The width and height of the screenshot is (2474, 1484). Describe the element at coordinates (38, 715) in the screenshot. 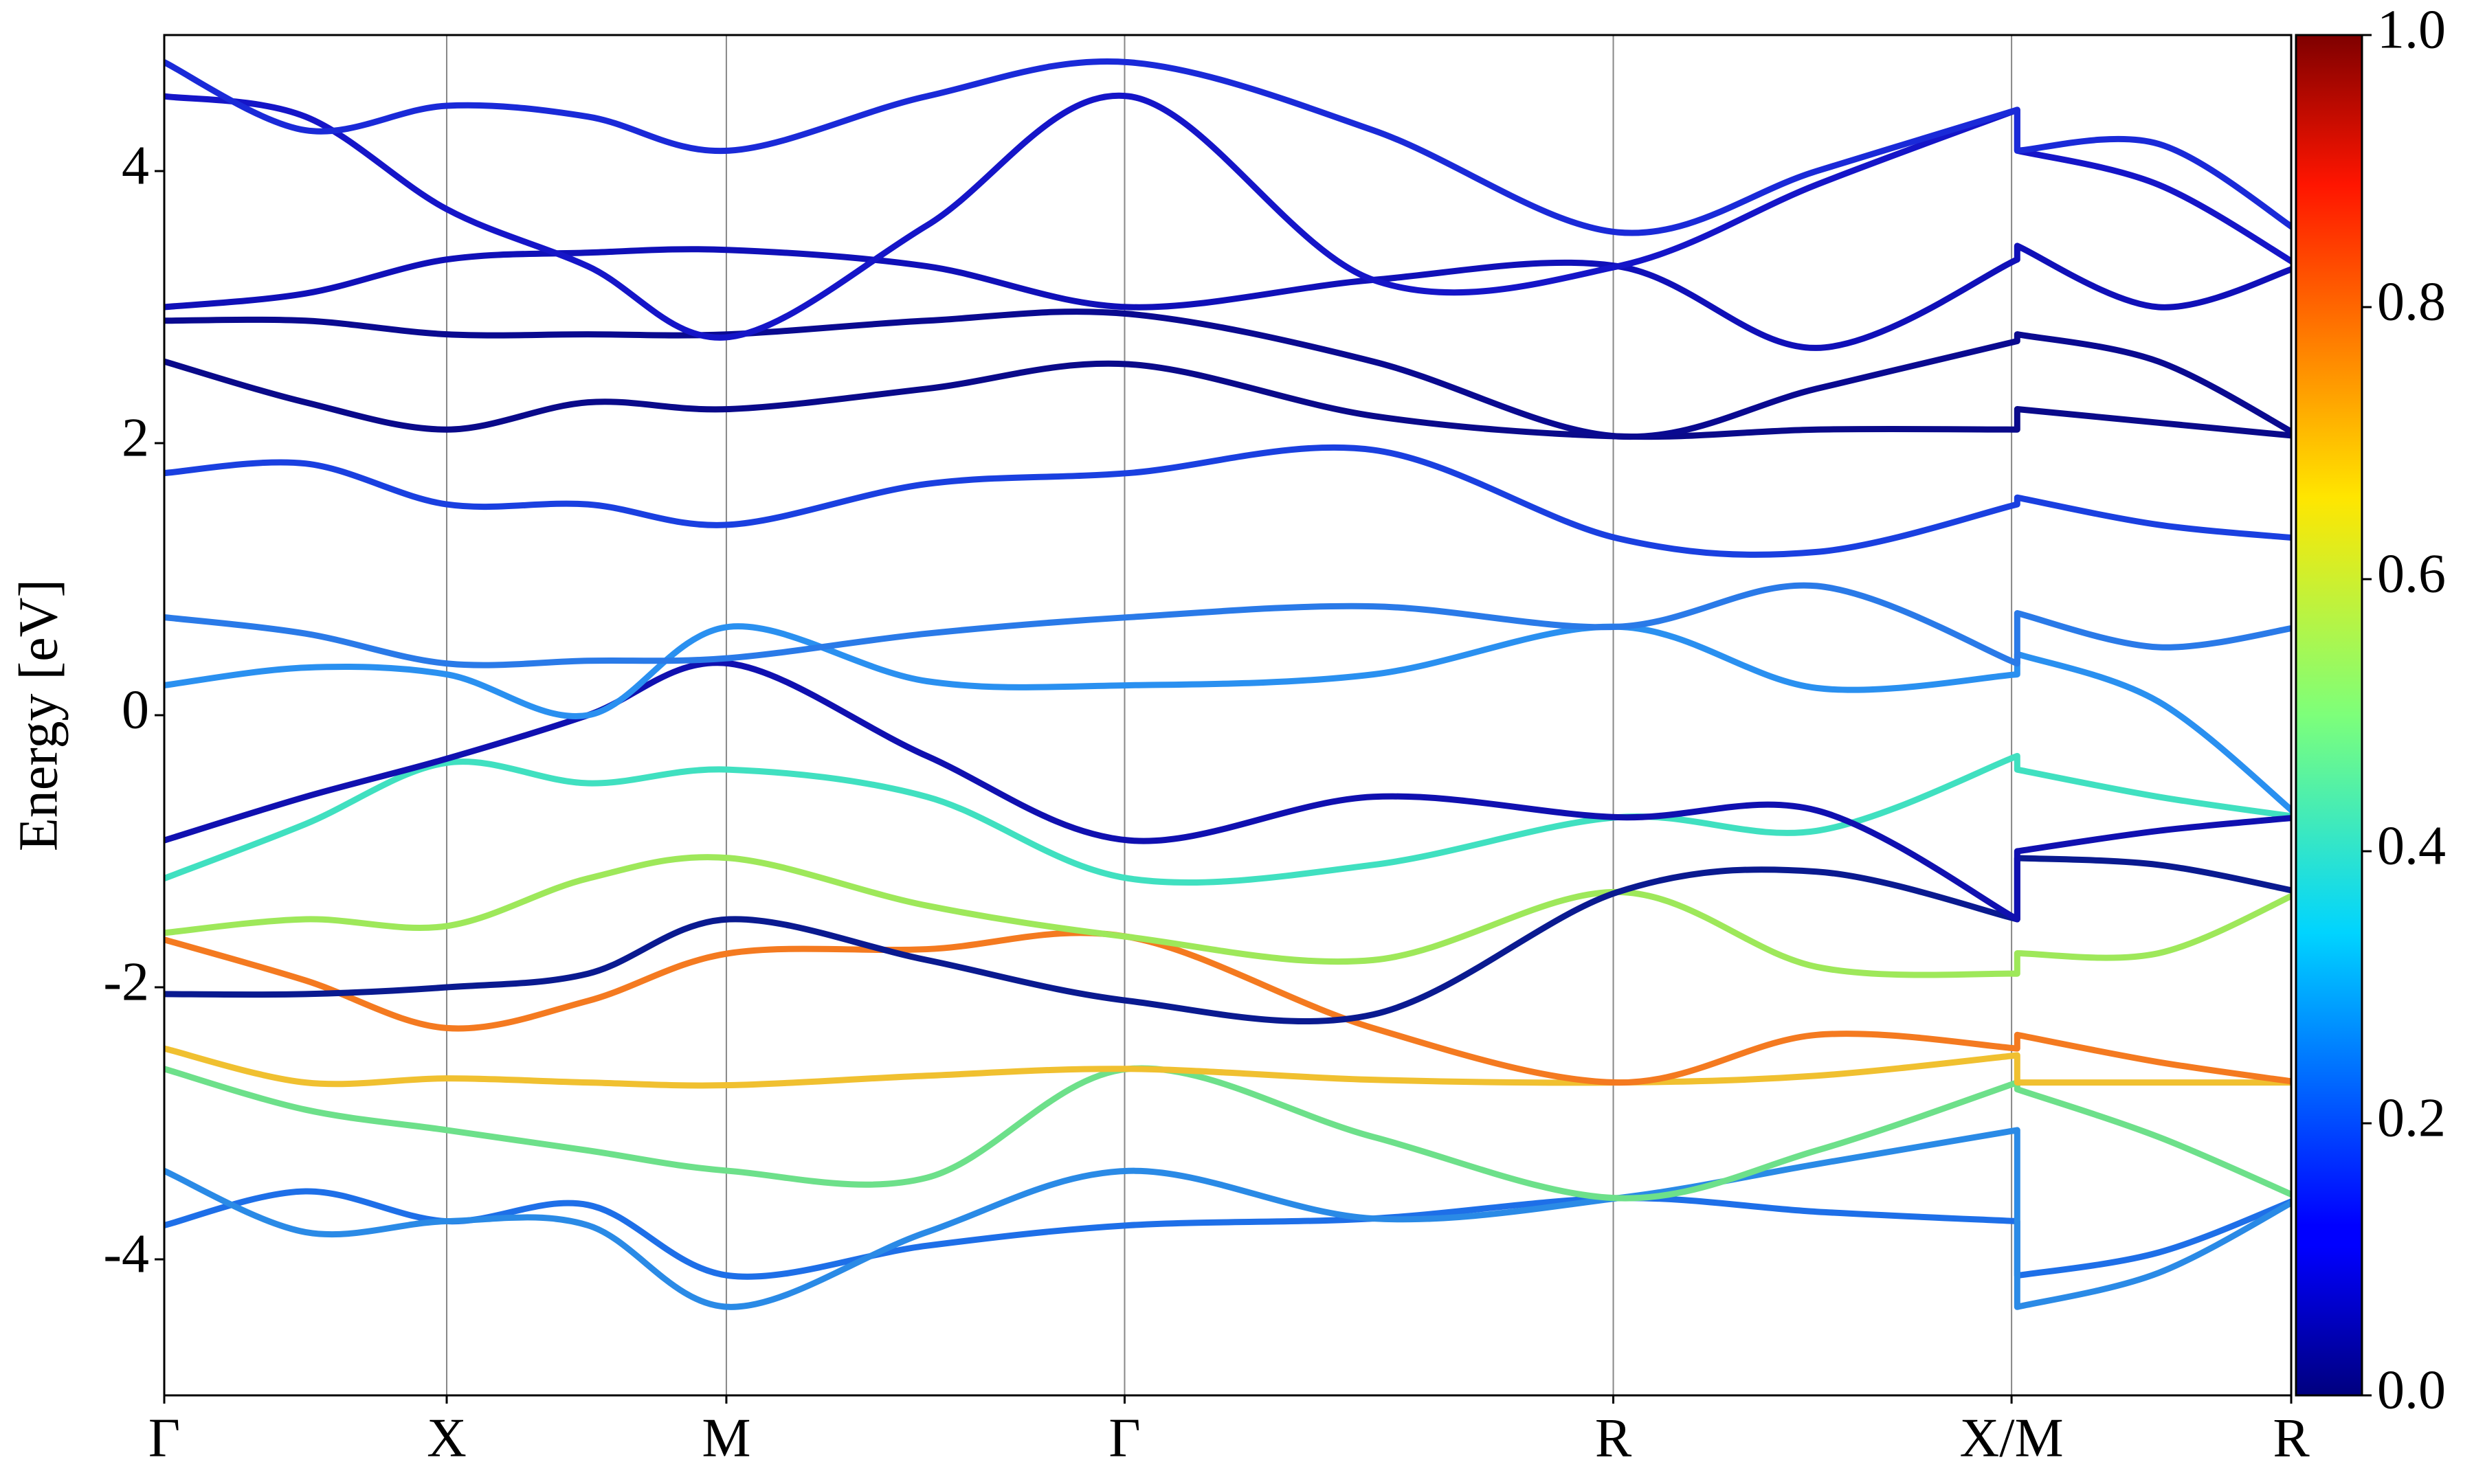

I see `y-axis-label: Energy [eV]` at that location.